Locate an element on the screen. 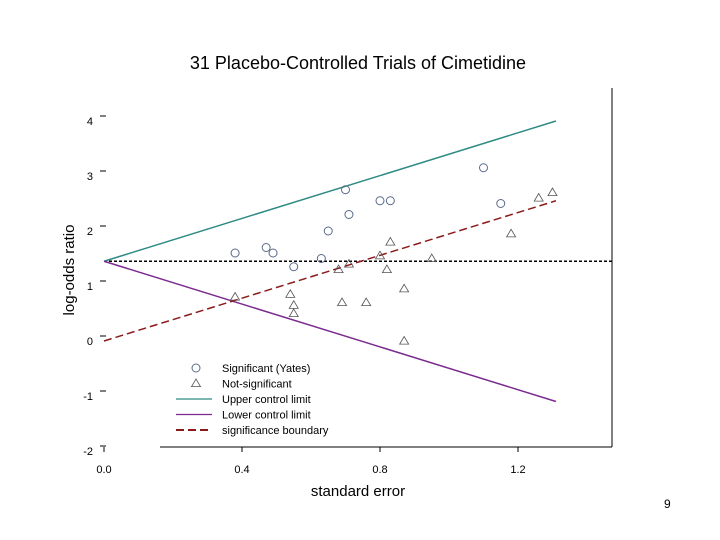 Image resolution: width=720 pixels, height=540 pixels. y-tick-label: 1 is located at coordinates (90, 287).